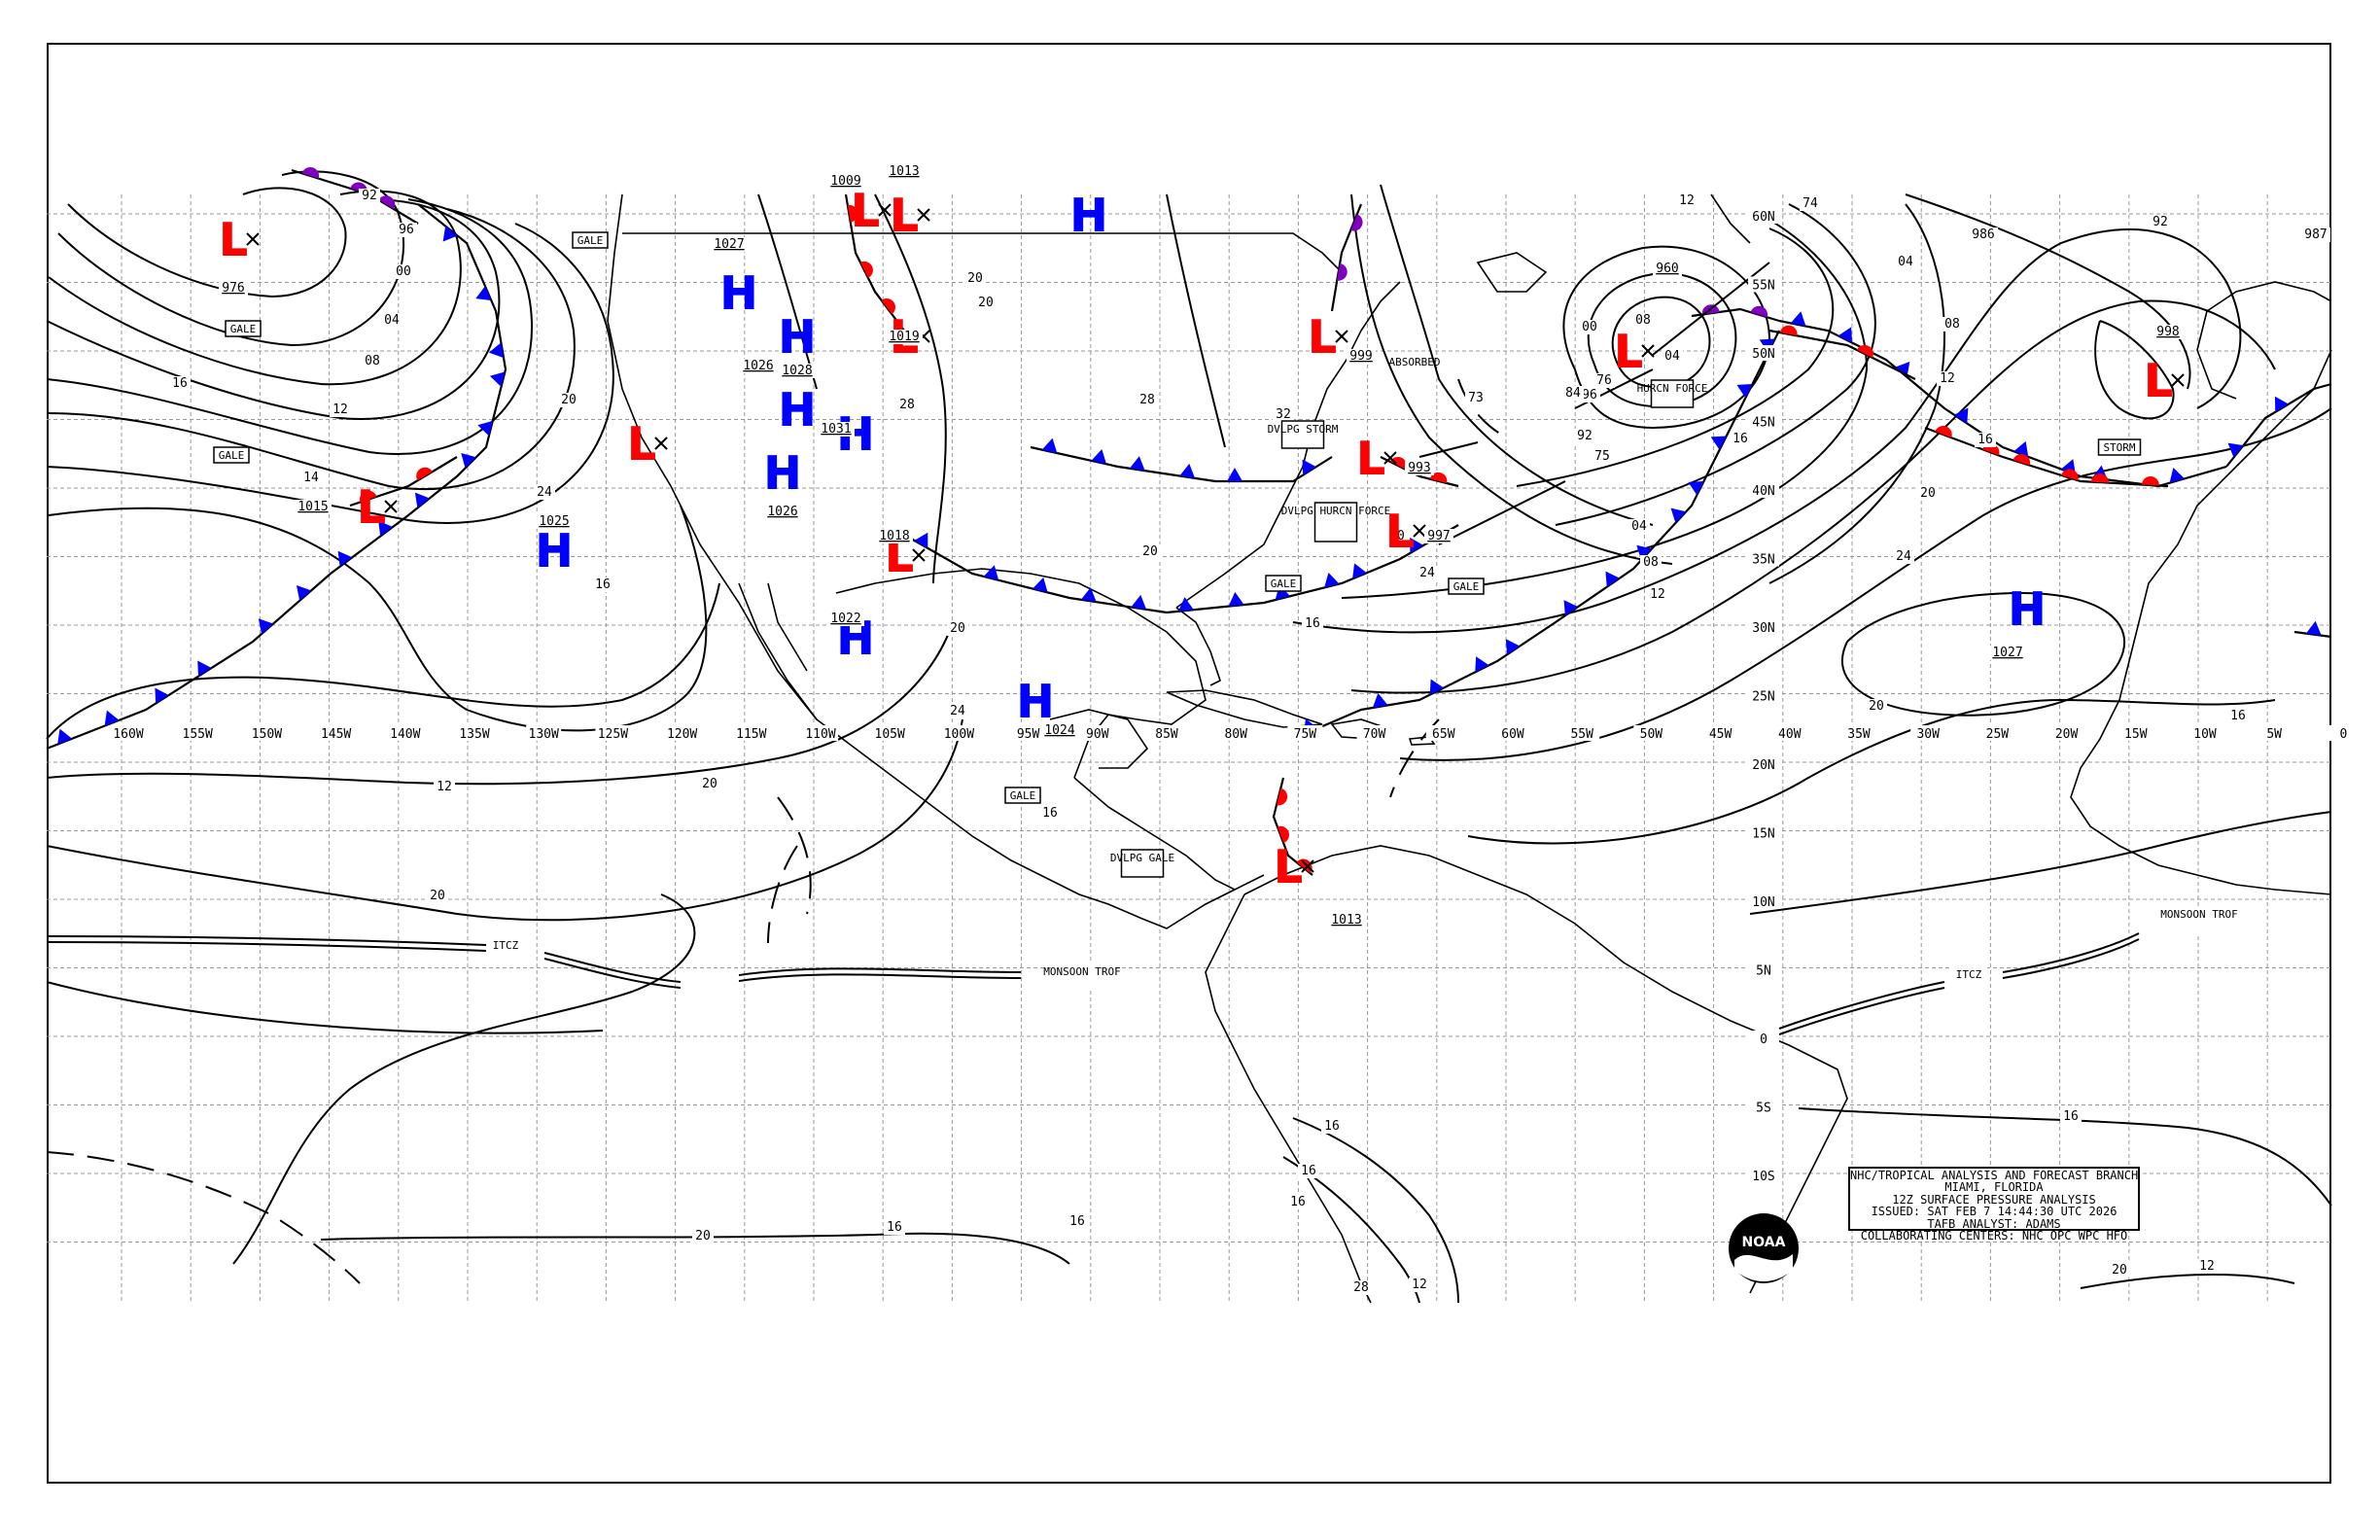  I want to click on isobar-label-text: 76, so click(1604, 380).